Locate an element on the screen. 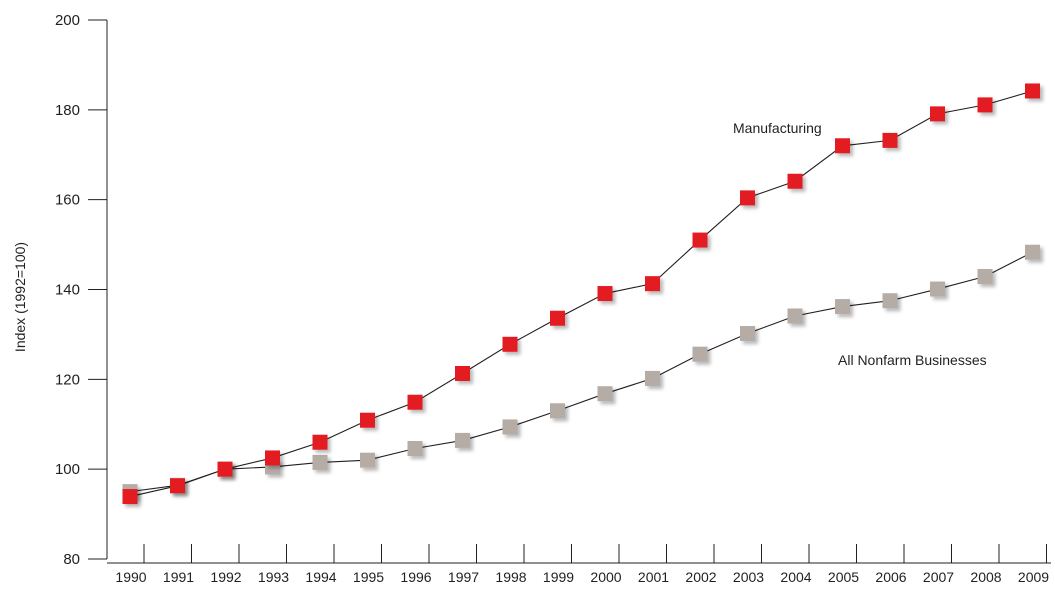 The height and width of the screenshot is (589, 1055). x-tick-label: 1994 is located at coordinates (320, 577).